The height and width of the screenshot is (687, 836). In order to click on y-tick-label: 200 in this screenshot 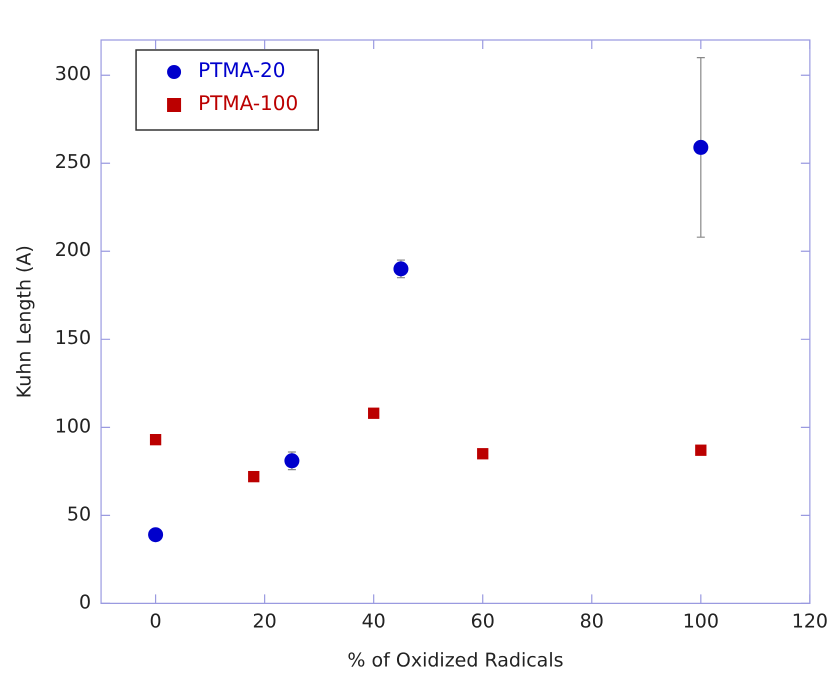, I will do `click(73, 250)`.